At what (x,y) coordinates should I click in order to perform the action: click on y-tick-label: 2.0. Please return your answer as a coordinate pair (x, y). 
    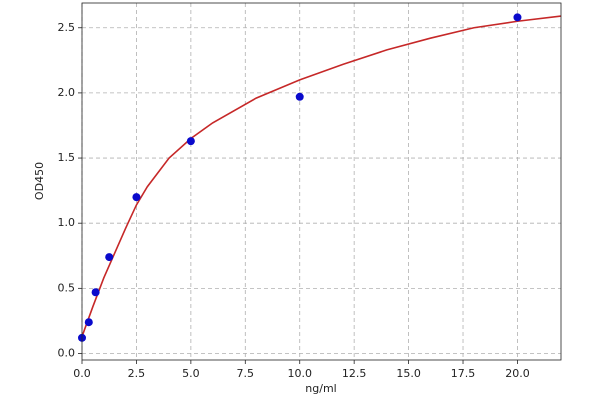
    Looking at the image, I should click on (67, 92).